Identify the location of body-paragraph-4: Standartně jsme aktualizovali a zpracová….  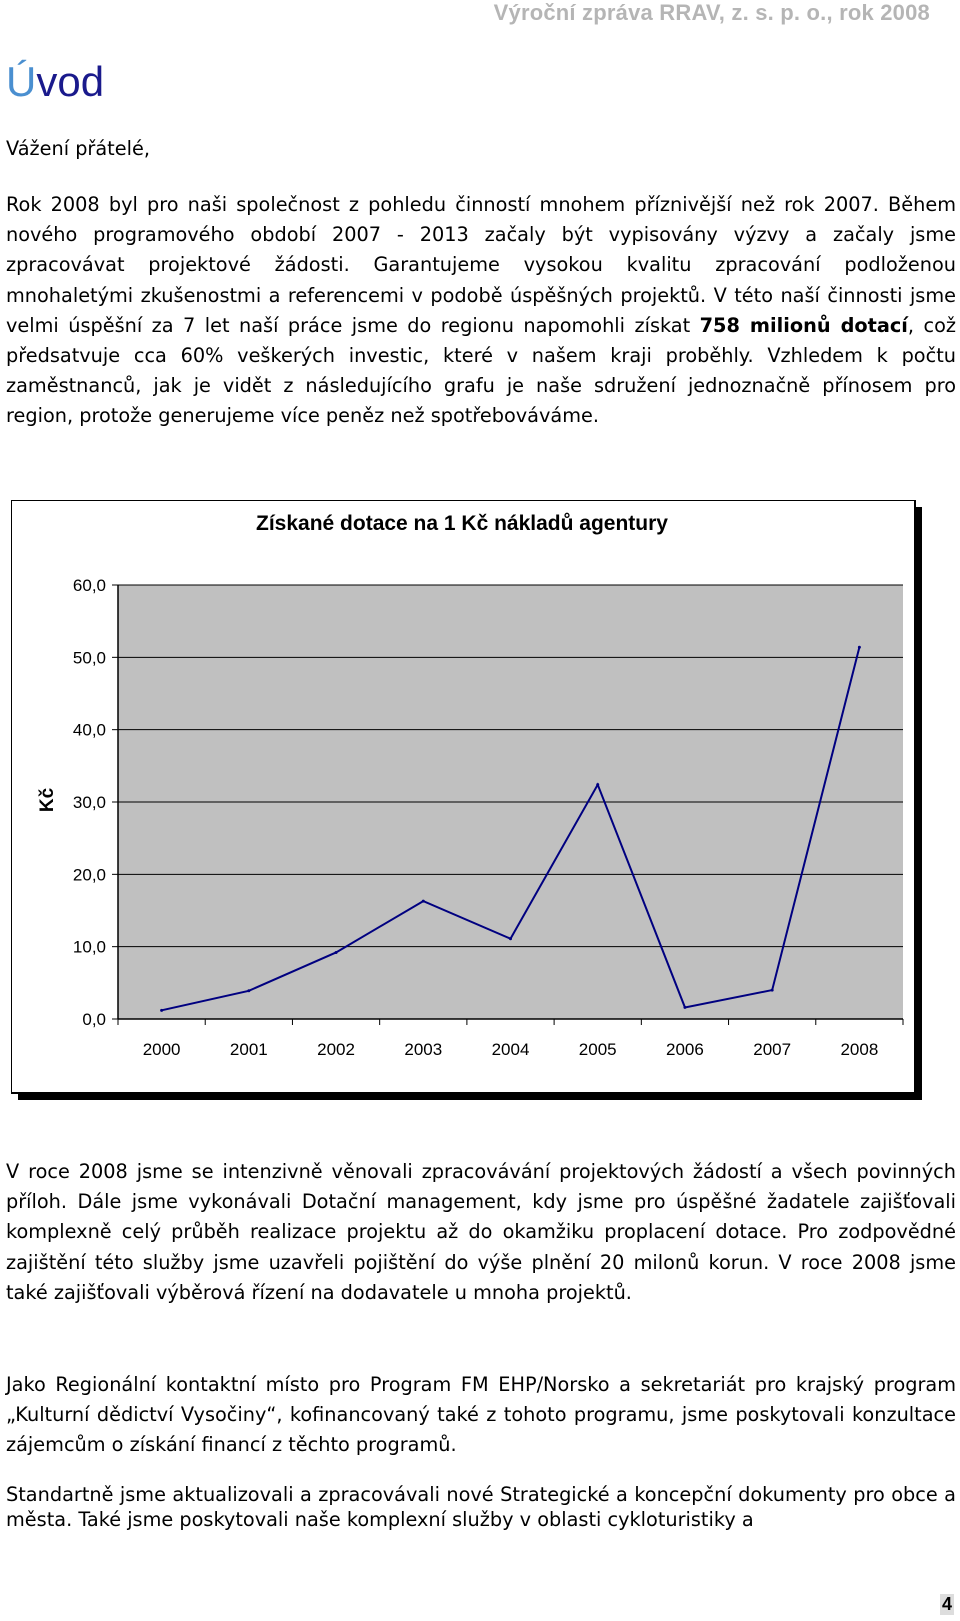
(481, 1507).